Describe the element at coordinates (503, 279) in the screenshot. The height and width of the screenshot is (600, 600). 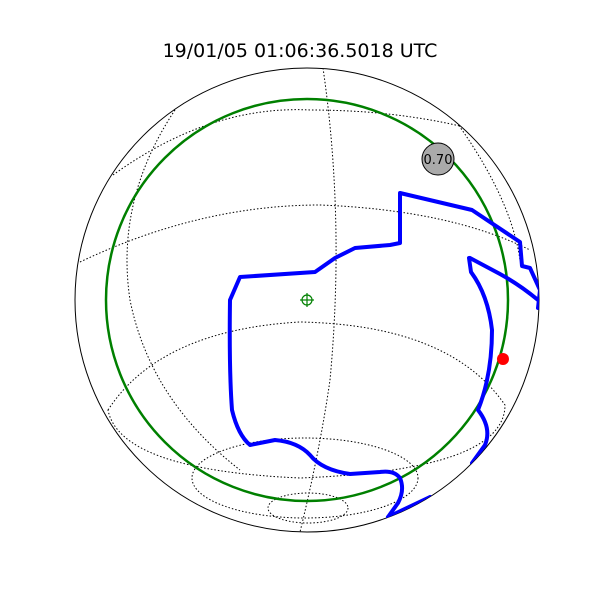
I see `coverage-boundary-tail` at that location.